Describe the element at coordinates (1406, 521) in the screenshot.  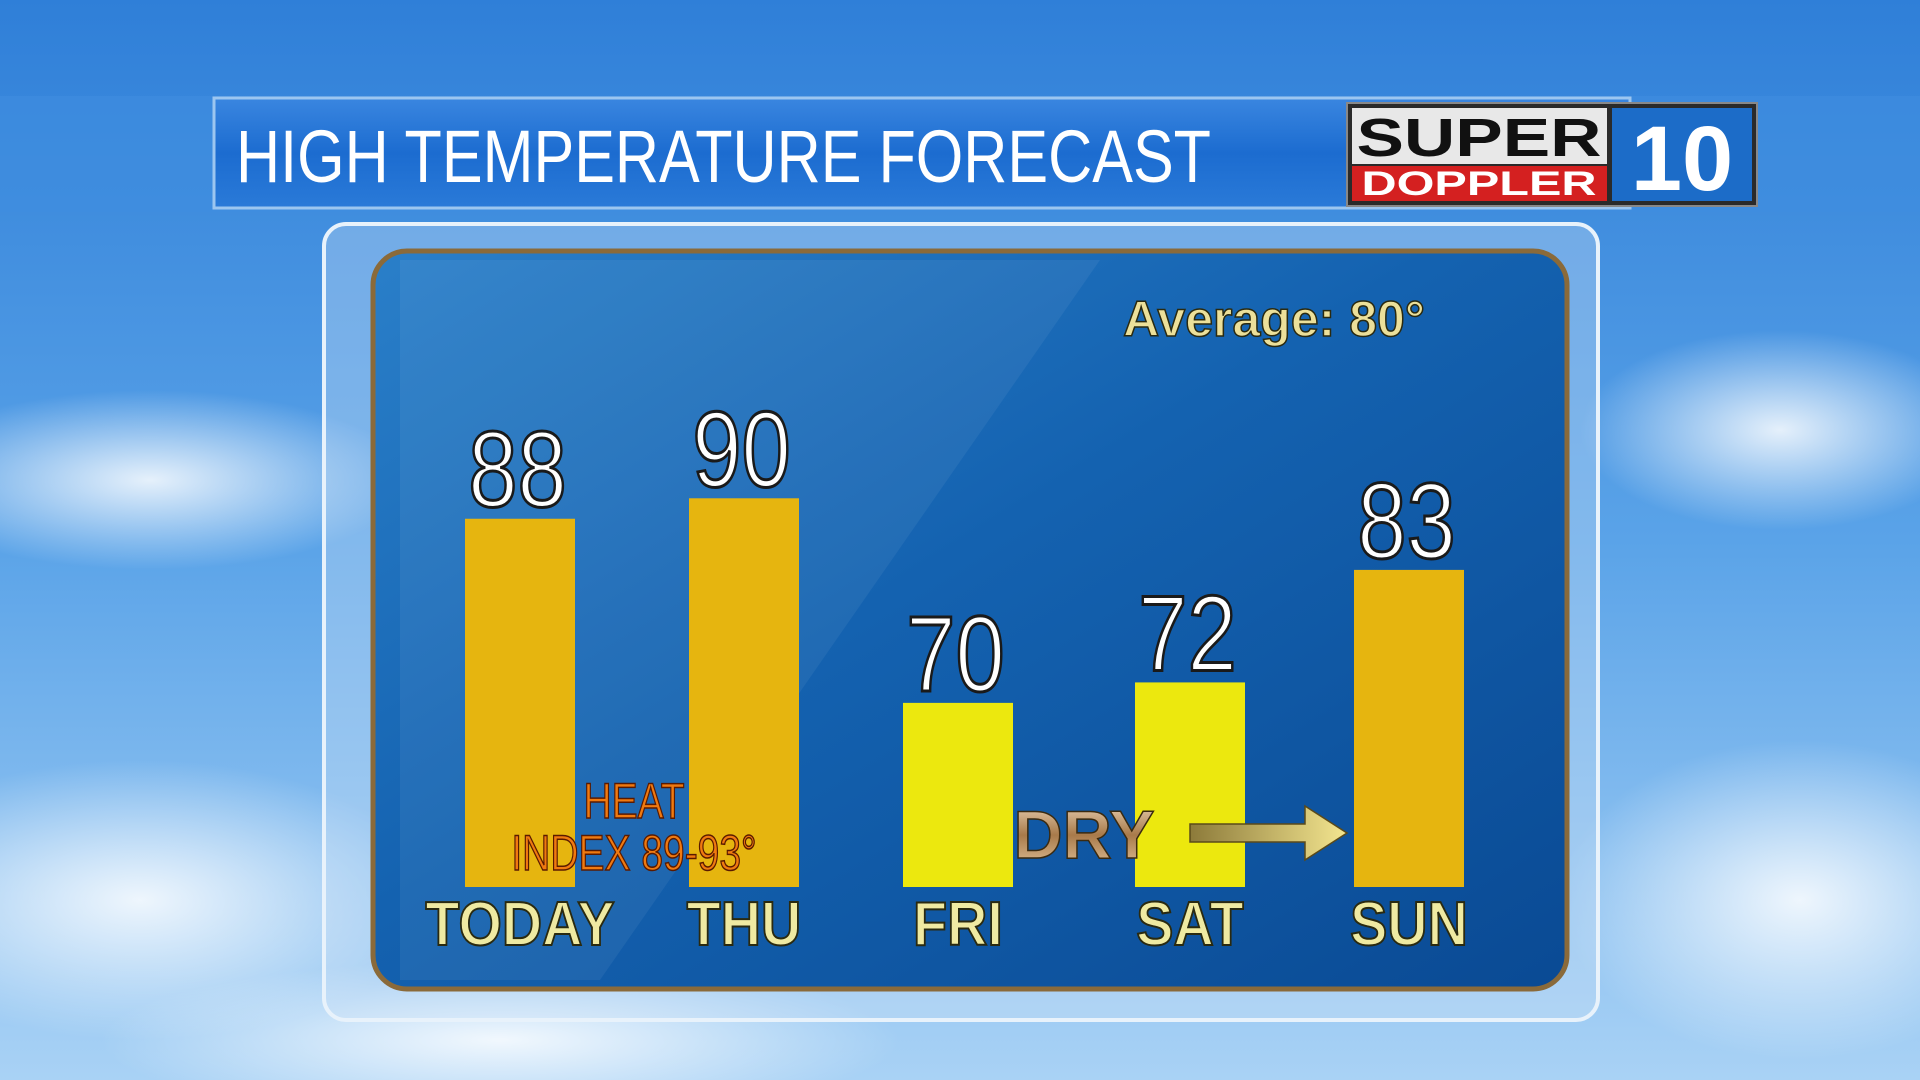
I see `value-label: 83` at that location.